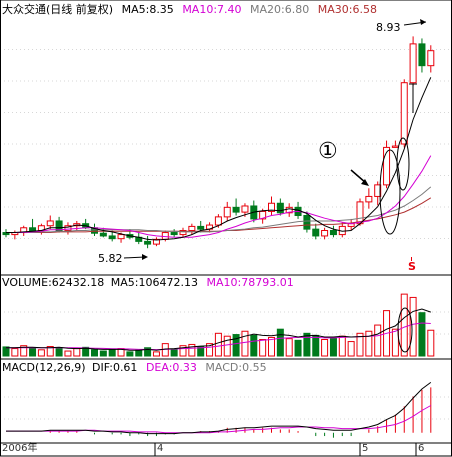 This screenshot has width=452, height=457. Describe the element at coordinates (219, 209) in the screenshot. I see `ma20-line` at that location.